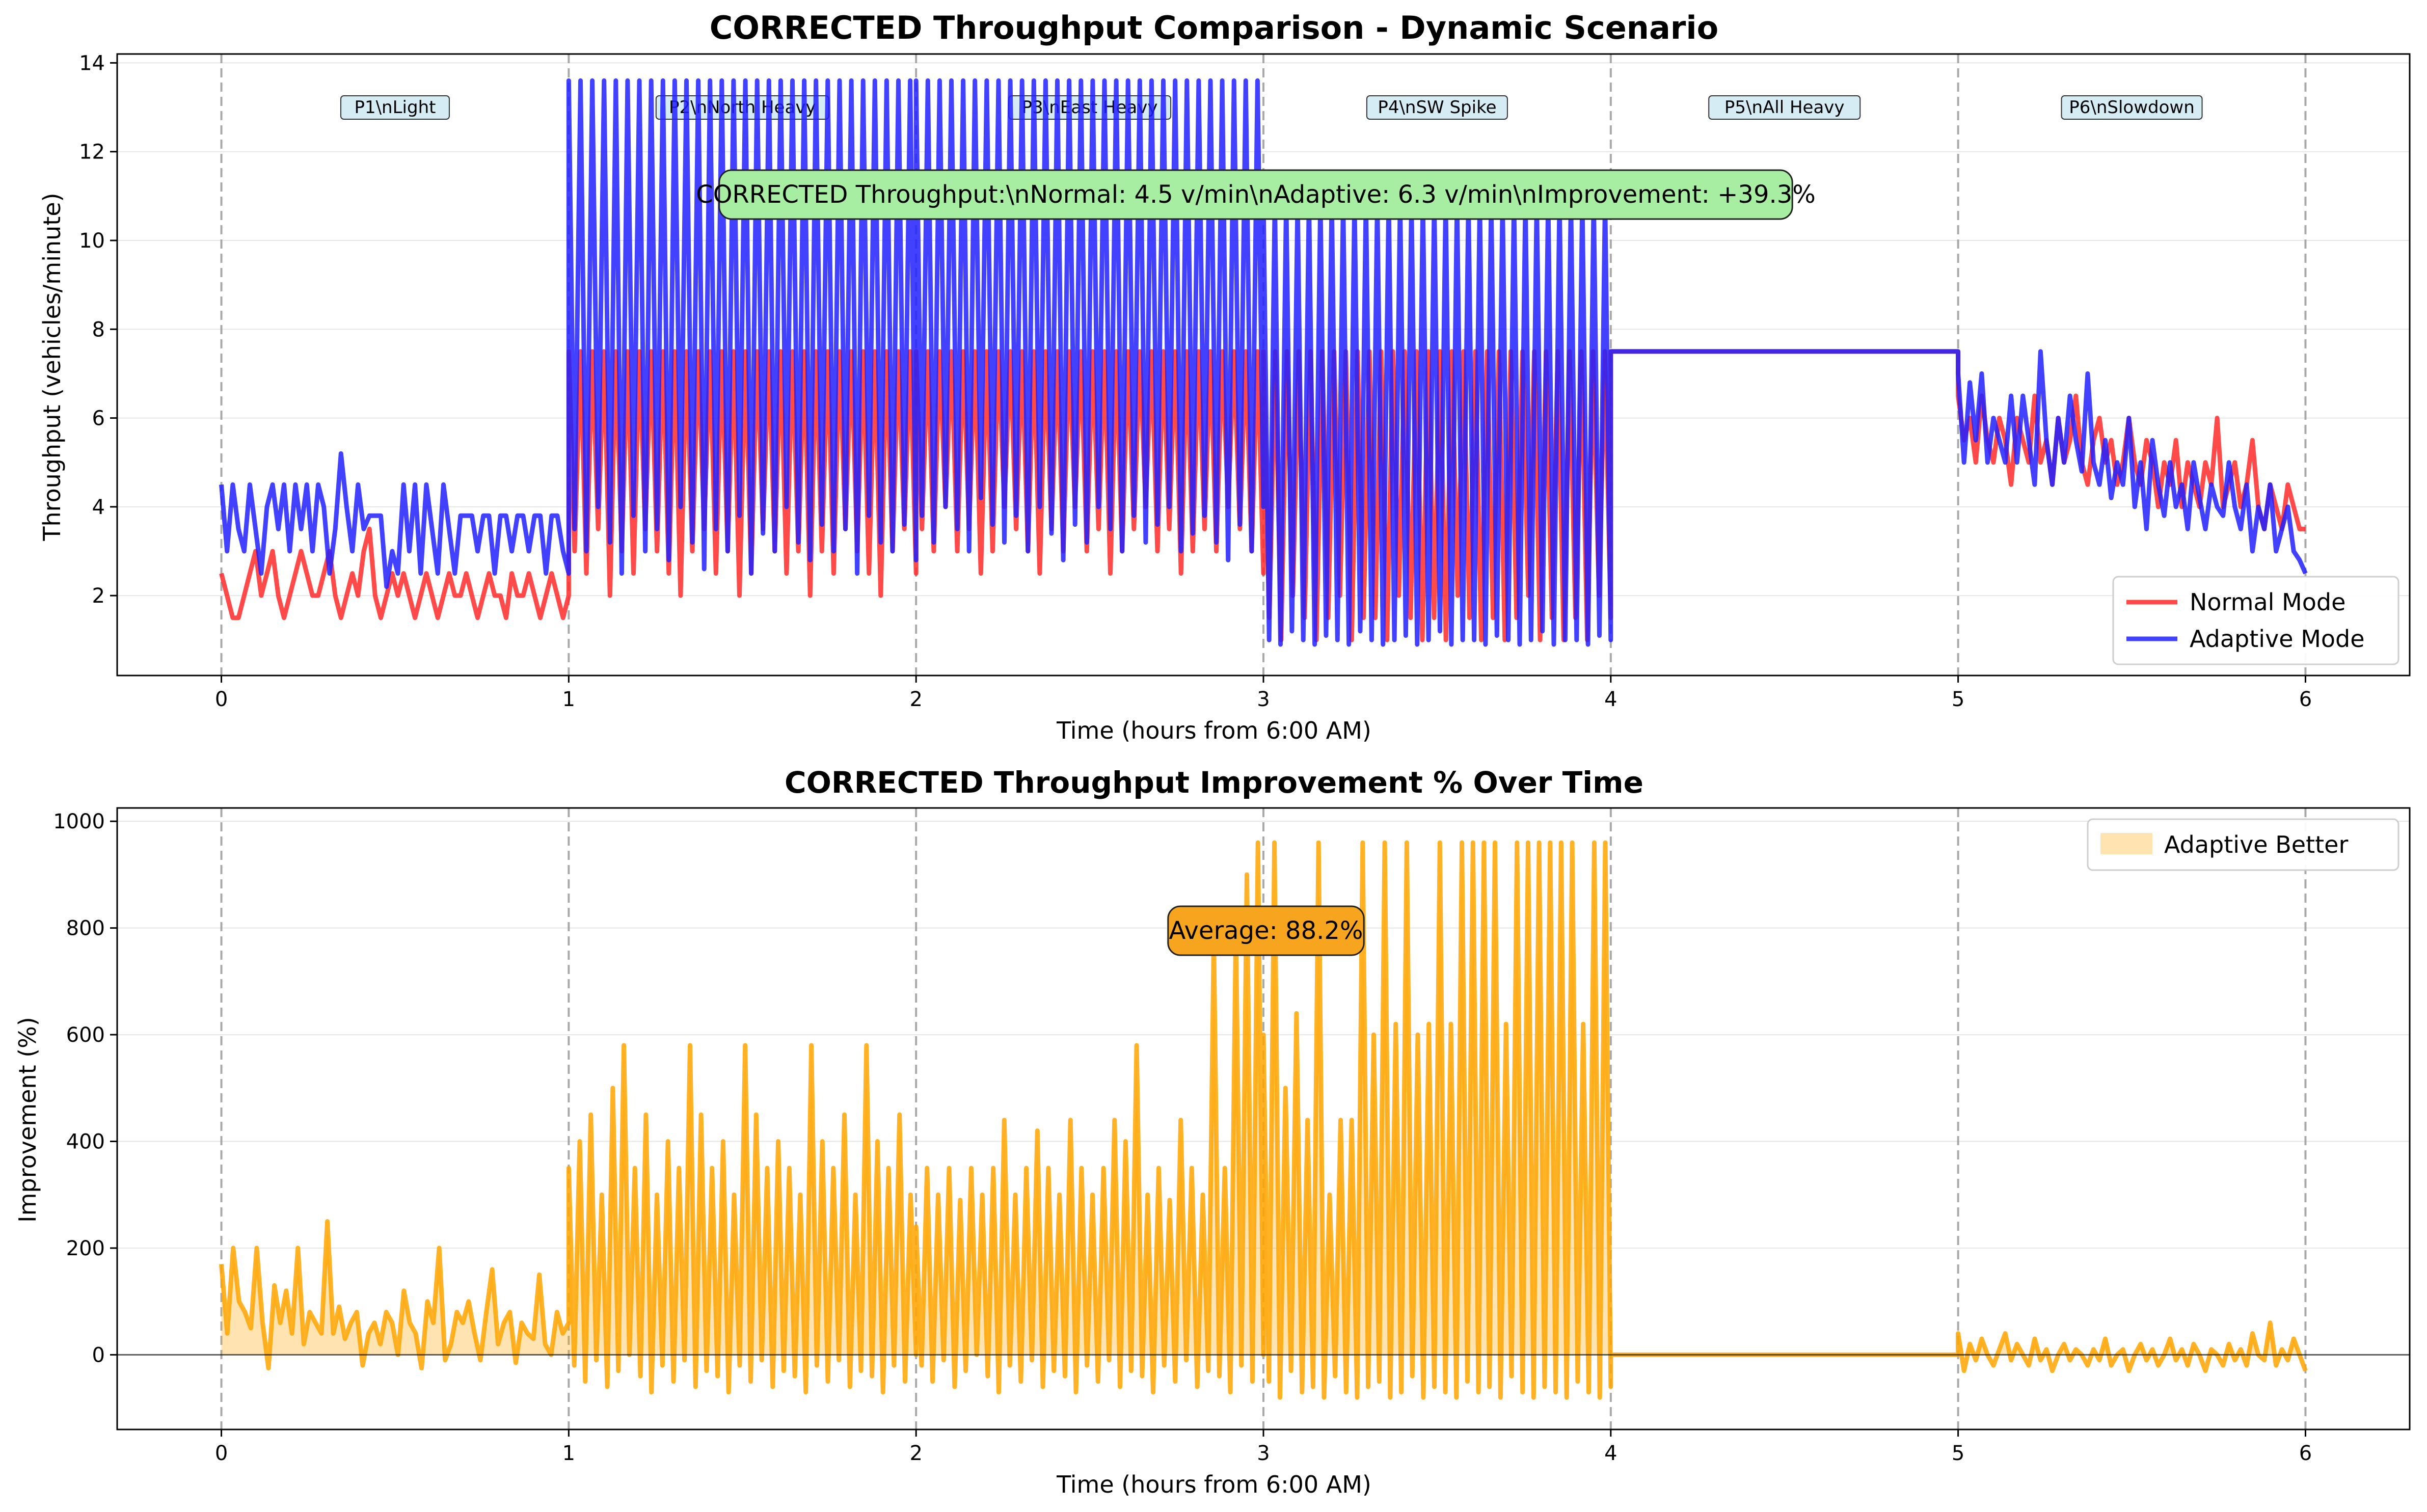 The width and height of the screenshot is (2427, 1512). I want to click on bottom-legend: Adaptive Better, so click(2243, 844).